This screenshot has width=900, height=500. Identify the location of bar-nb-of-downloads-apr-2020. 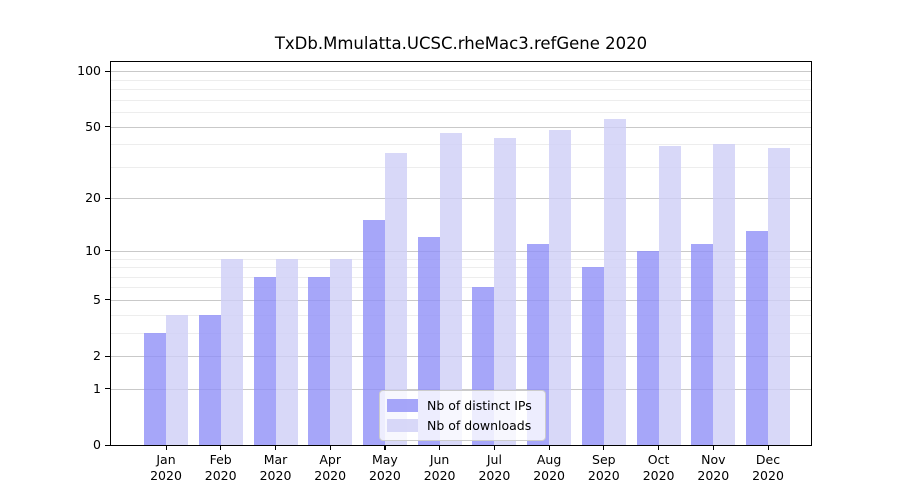
(341, 351).